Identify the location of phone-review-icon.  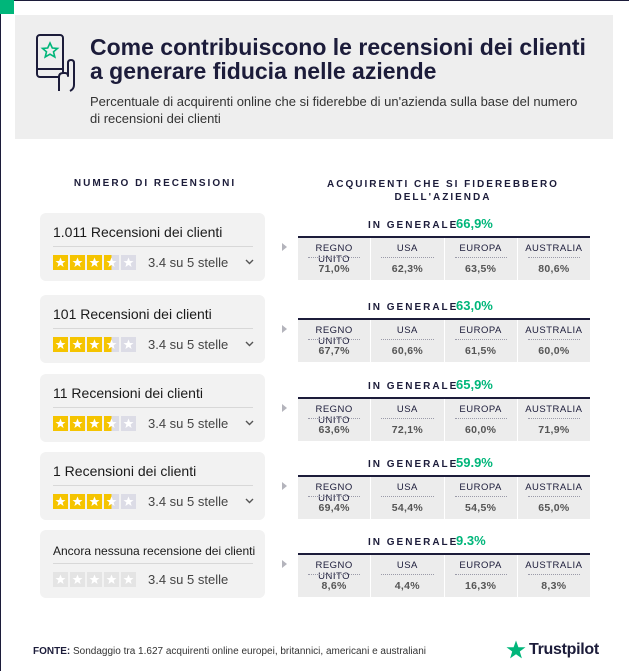
(55, 63).